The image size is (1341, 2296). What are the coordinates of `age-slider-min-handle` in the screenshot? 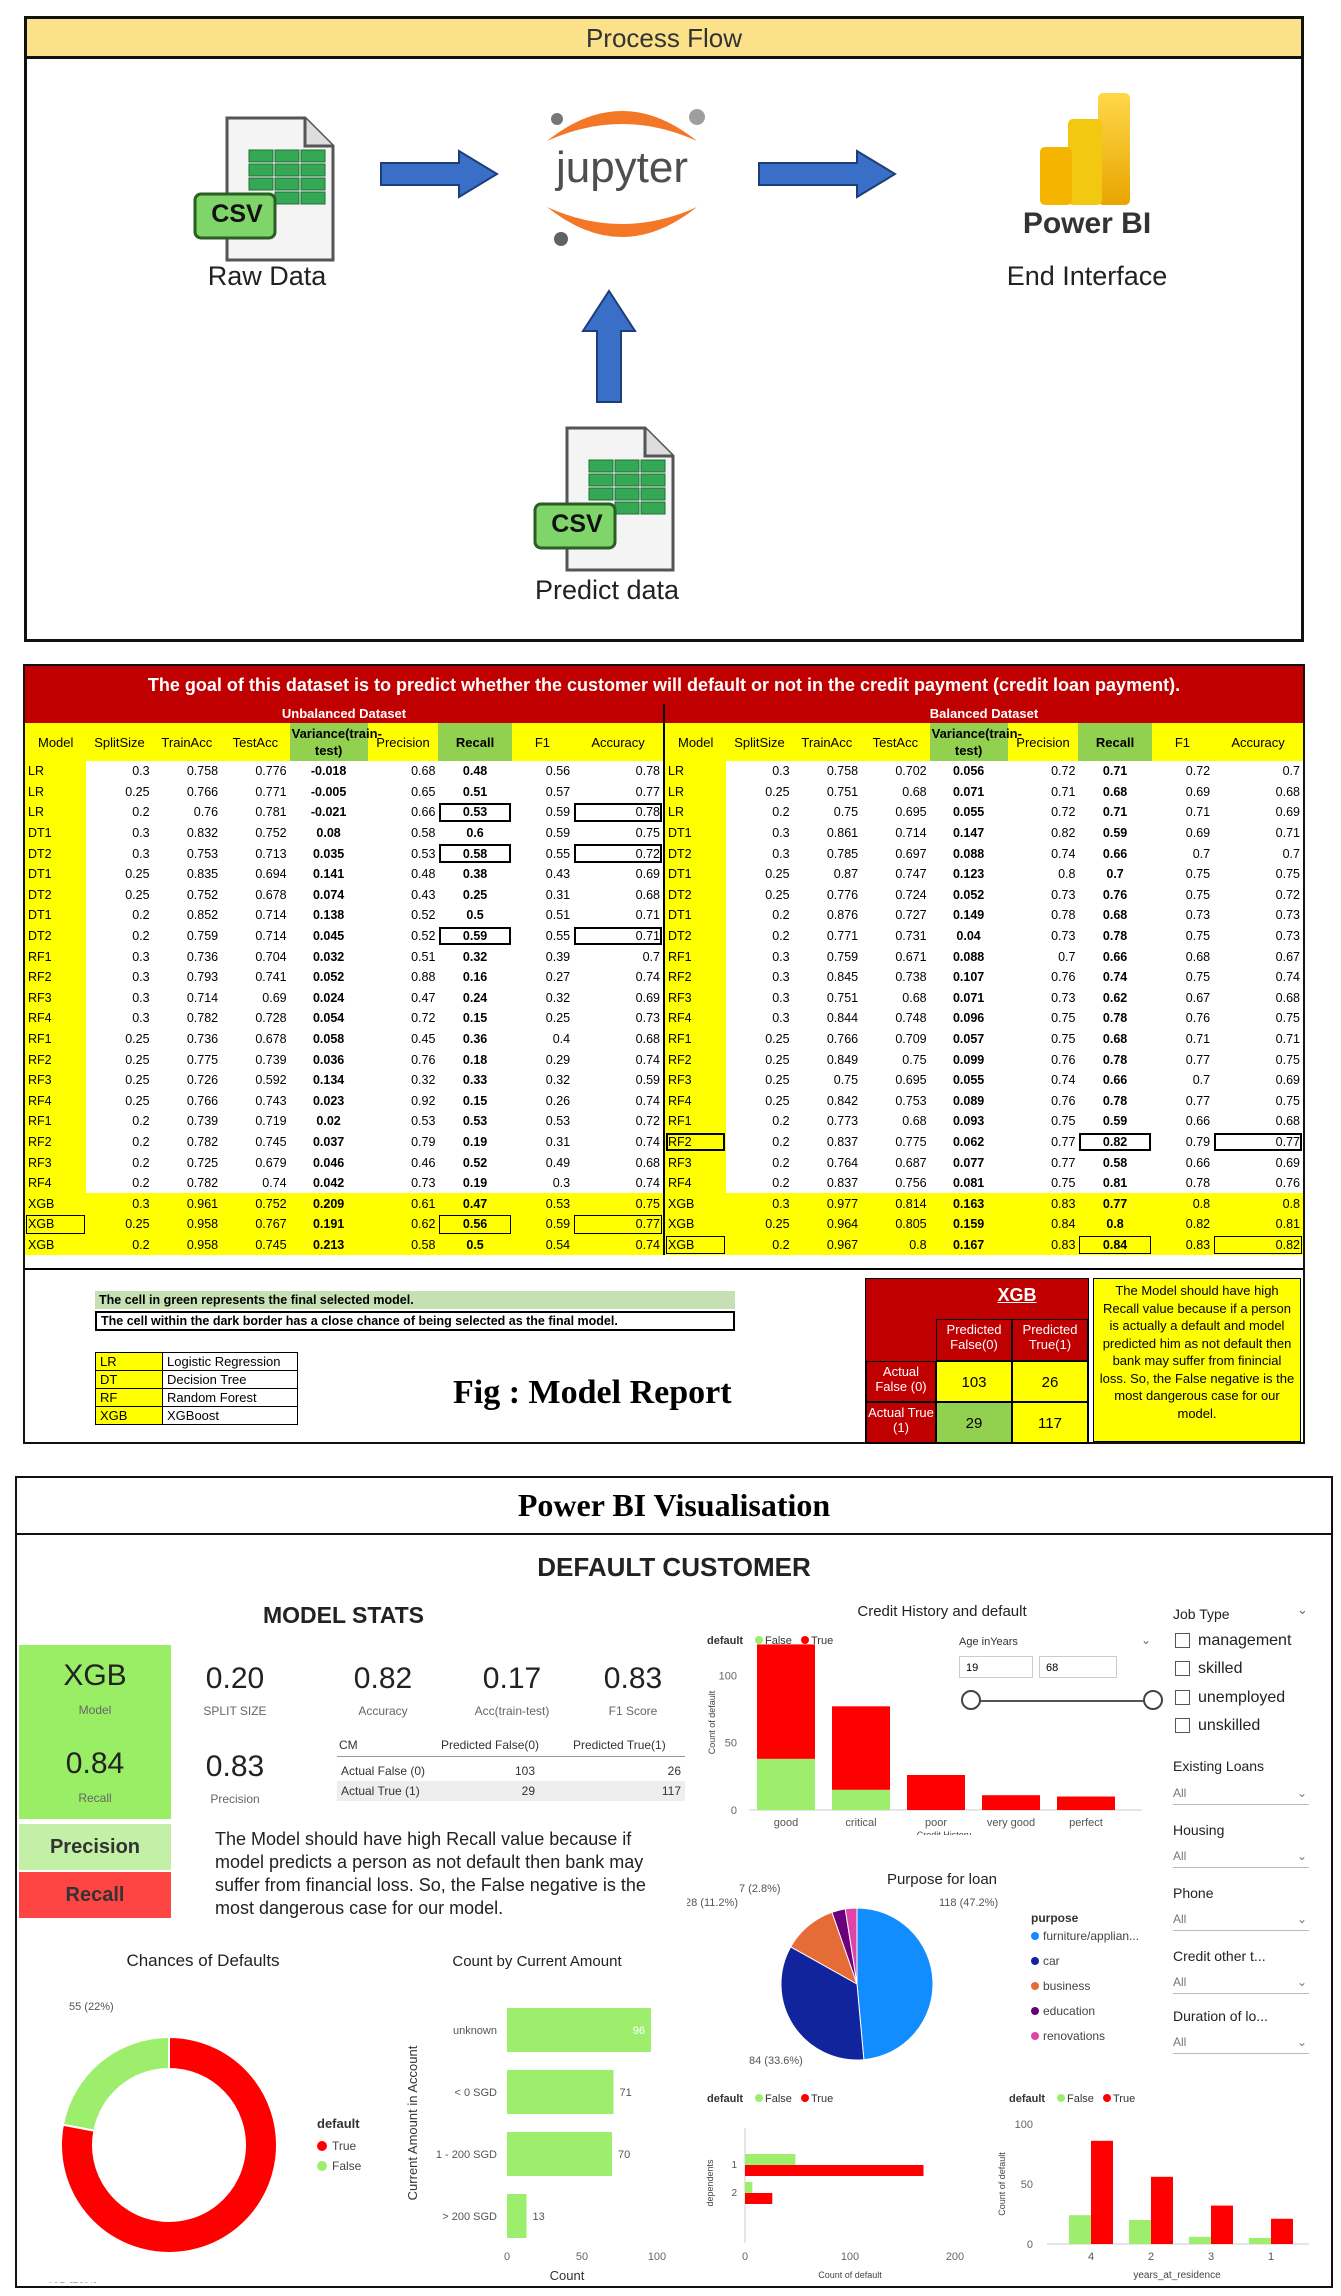 It's located at (971, 1700).